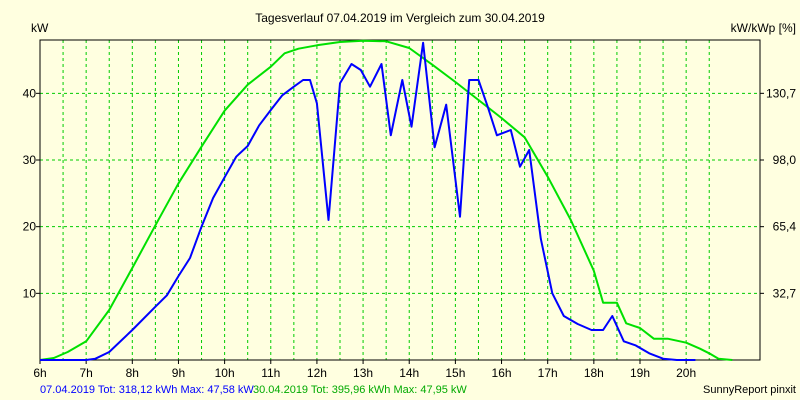  I want to click on x-tick-label: 10h, so click(225, 373).